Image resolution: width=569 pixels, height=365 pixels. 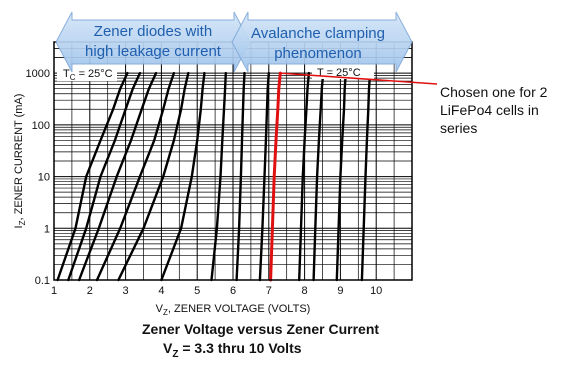 What do you see at coordinates (38, 74) in the screenshot?
I see `y-tick-label: 1000` at bounding box center [38, 74].